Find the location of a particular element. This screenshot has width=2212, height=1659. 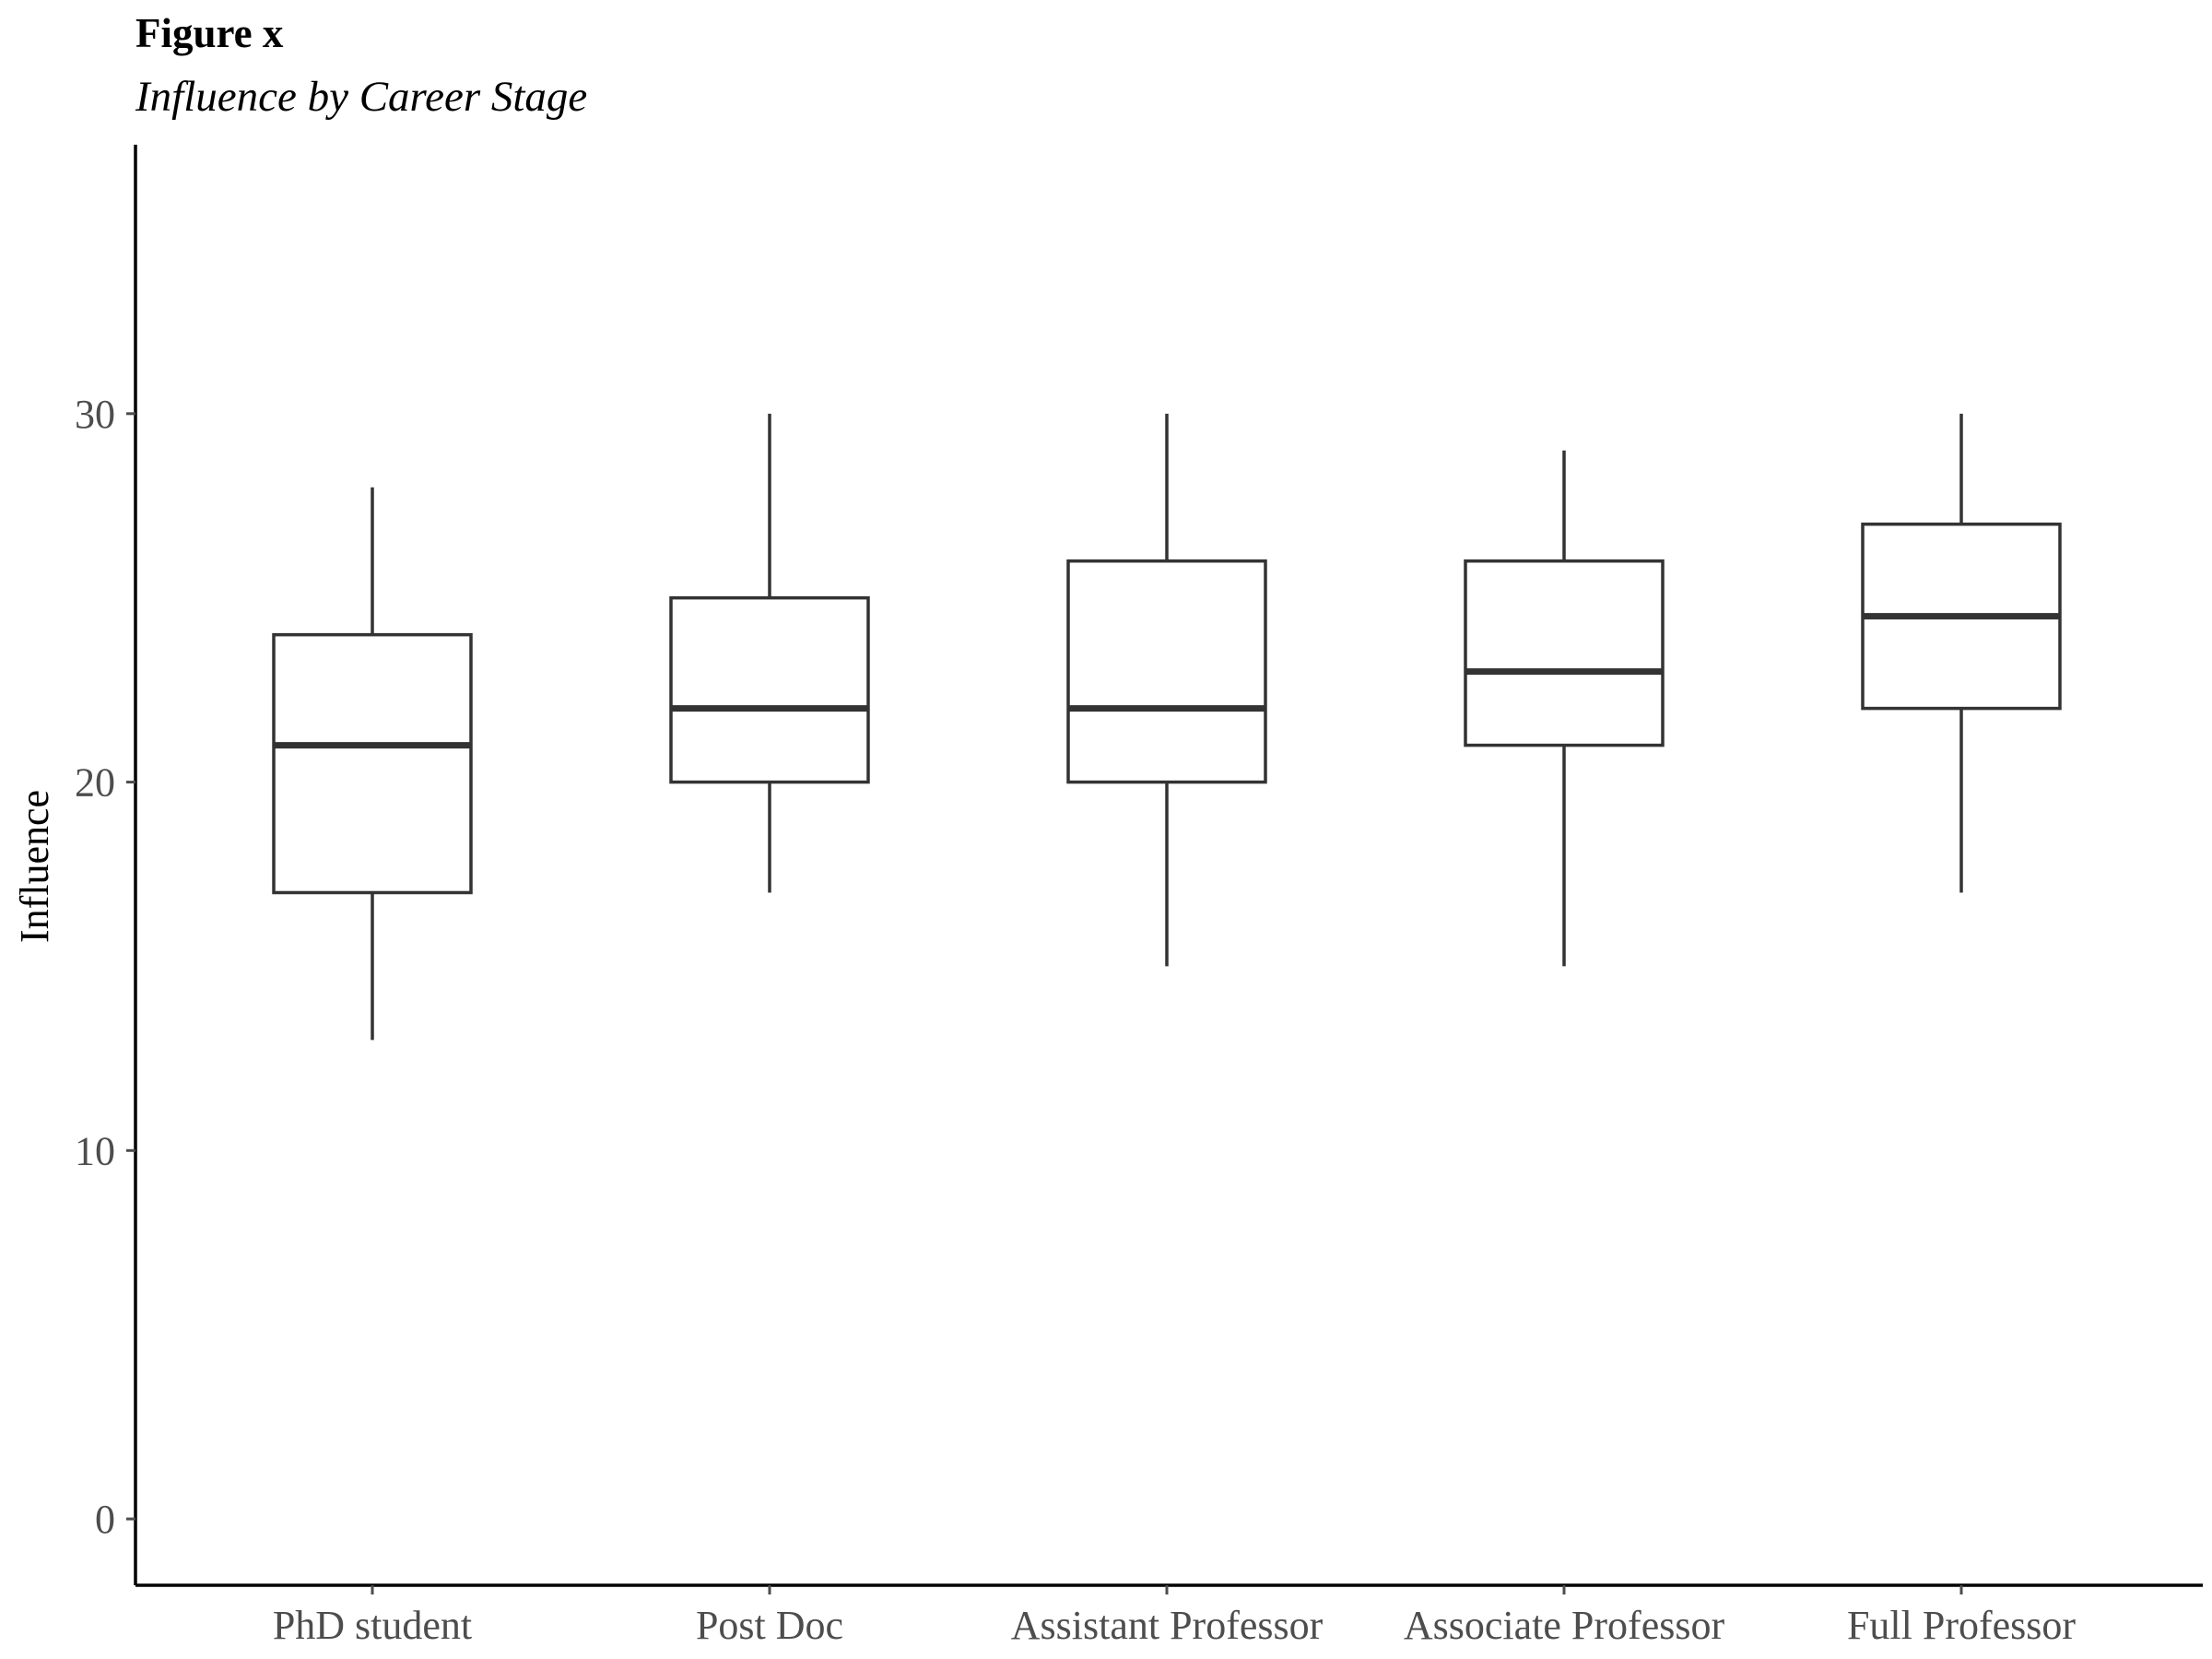

box-assistant-professor is located at coordinates (1166, 690).